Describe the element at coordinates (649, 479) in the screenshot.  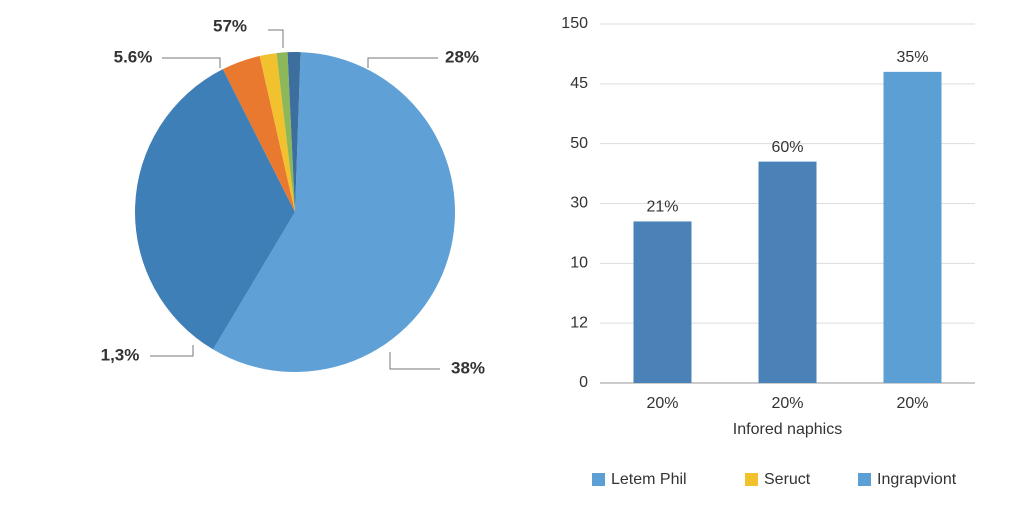
I see `legend-label: Letem Phil` at that location.